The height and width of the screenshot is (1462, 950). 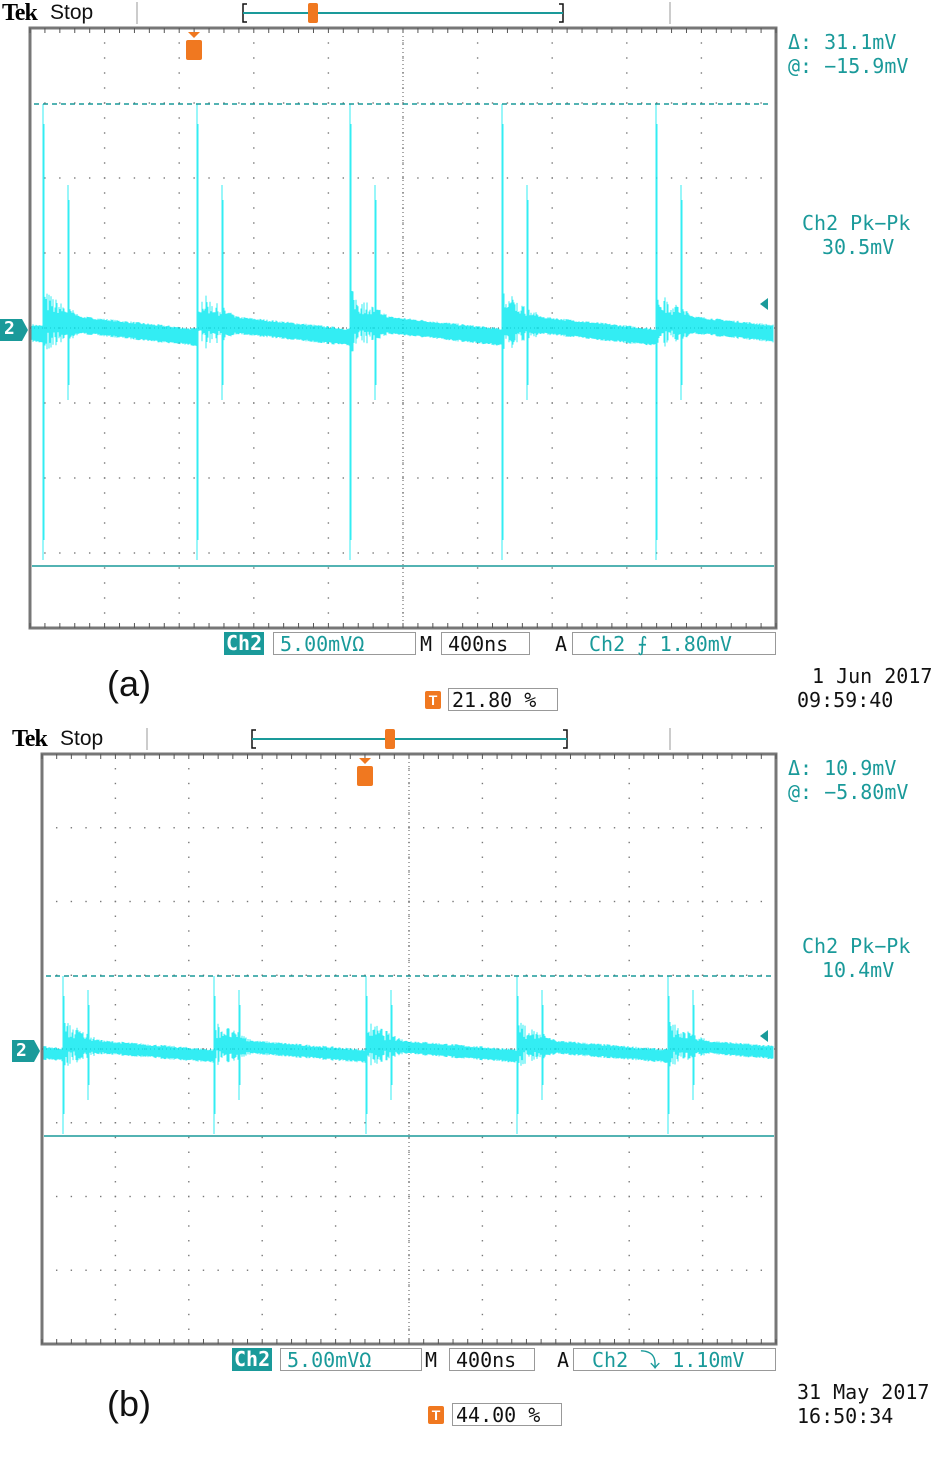 I want to click on trigger-icon: T, so click(x=436, y=1415).